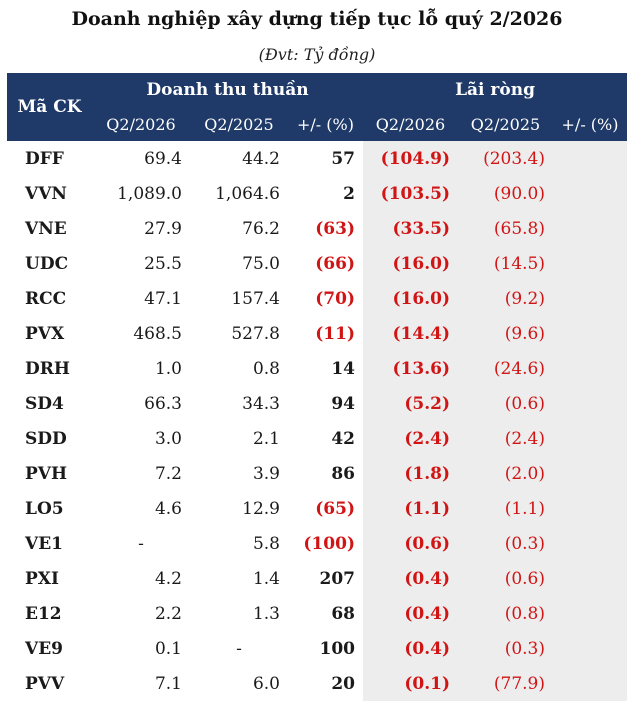  Describe the element at coordinates (227, 90) in the screenshot. I see `header-revenue-group: Doanh thu thuần` at that location.